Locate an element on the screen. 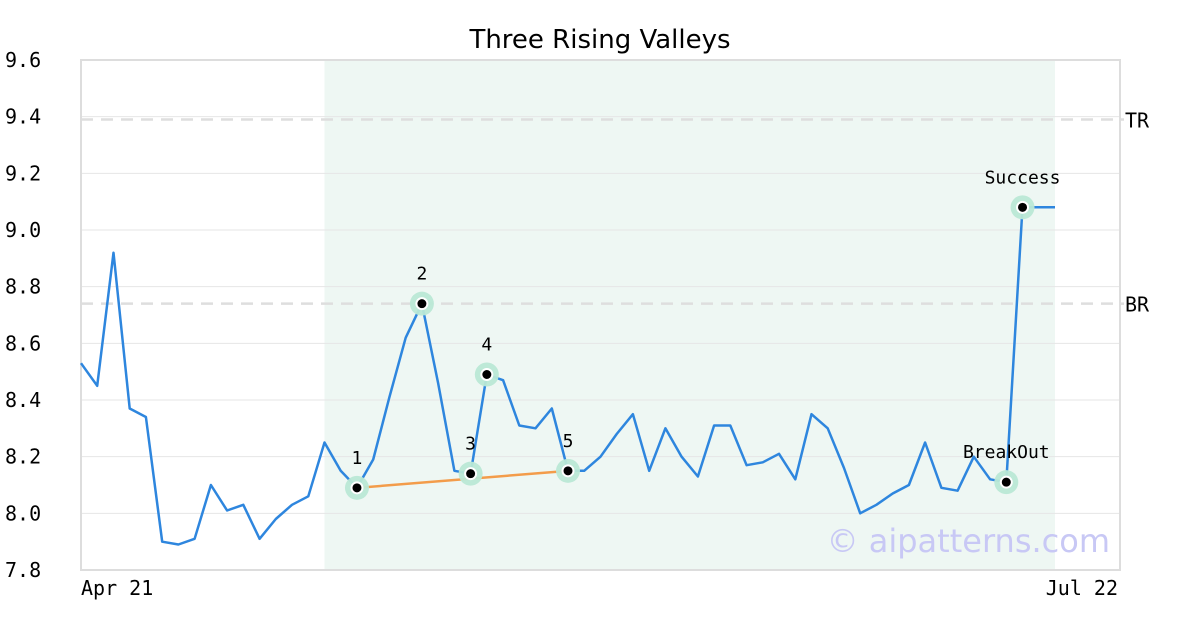  pattern-point-label: 1 is located at coordinates (357, 458).